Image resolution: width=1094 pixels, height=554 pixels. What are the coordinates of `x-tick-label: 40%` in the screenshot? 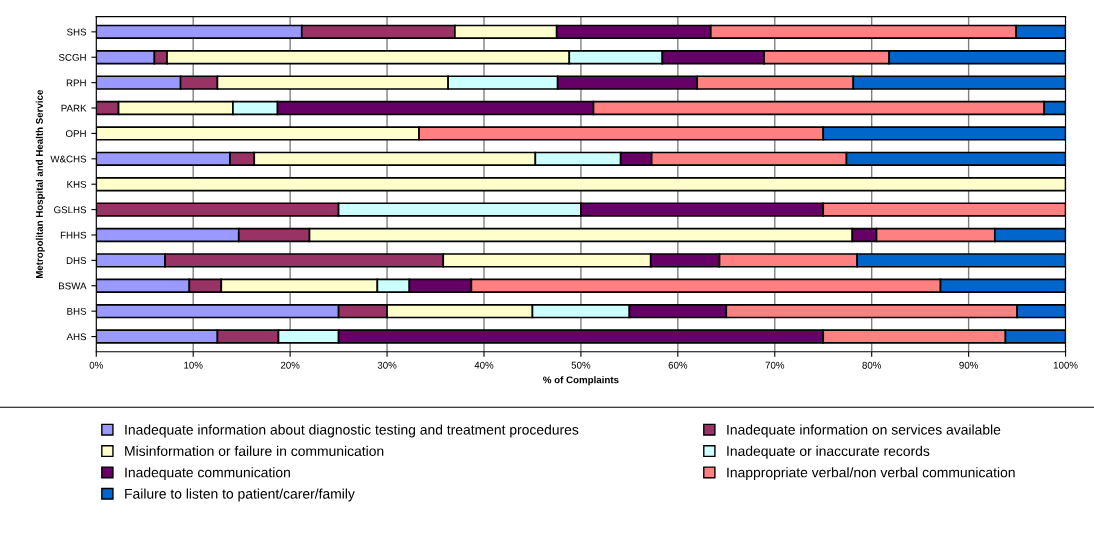 It's located at (484, 365).